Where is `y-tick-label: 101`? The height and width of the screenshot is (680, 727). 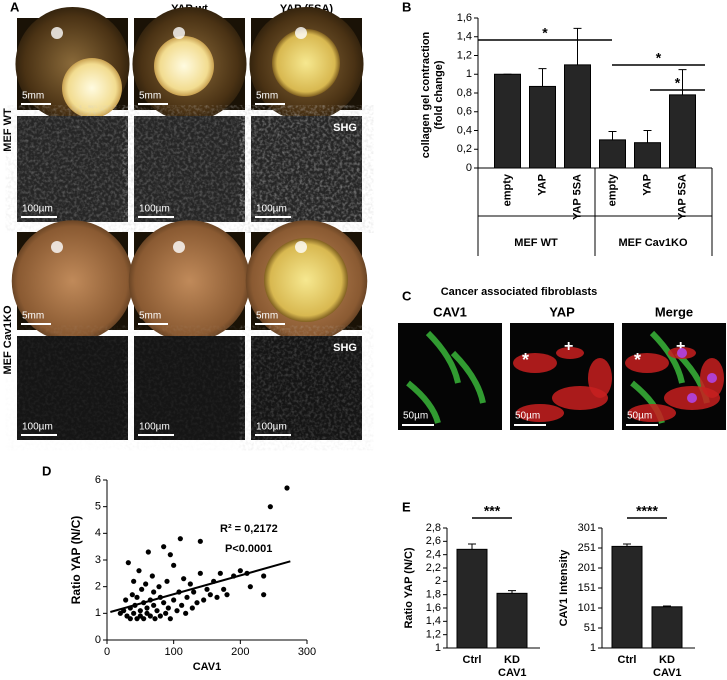 y-tick-label: 101 is located at coordinates (587, 608).